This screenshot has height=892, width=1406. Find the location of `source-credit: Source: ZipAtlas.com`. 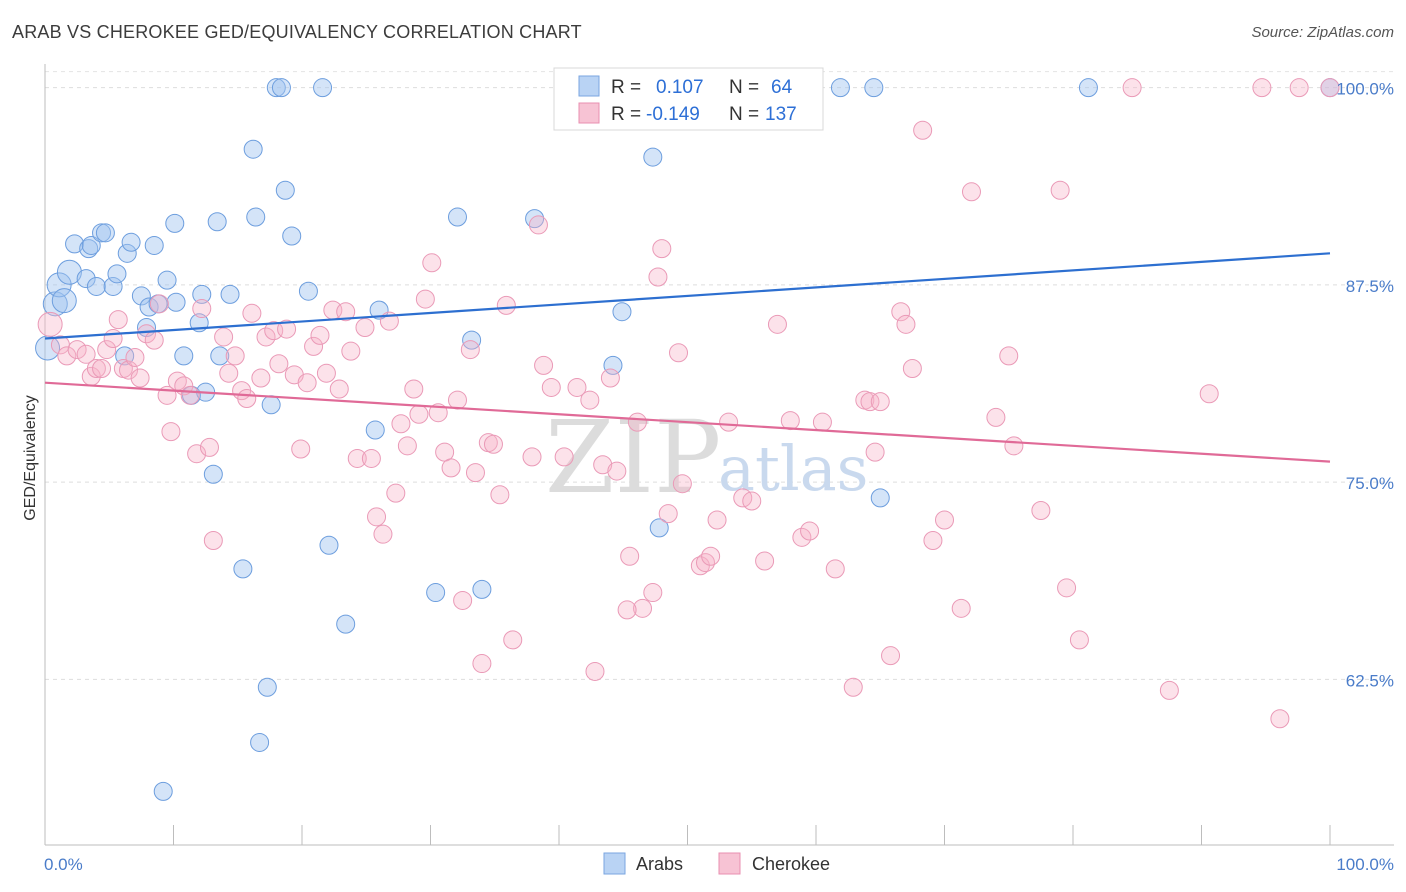

source-credit: Source: ZipAtlas.com is located at coordinates (1322, 32).